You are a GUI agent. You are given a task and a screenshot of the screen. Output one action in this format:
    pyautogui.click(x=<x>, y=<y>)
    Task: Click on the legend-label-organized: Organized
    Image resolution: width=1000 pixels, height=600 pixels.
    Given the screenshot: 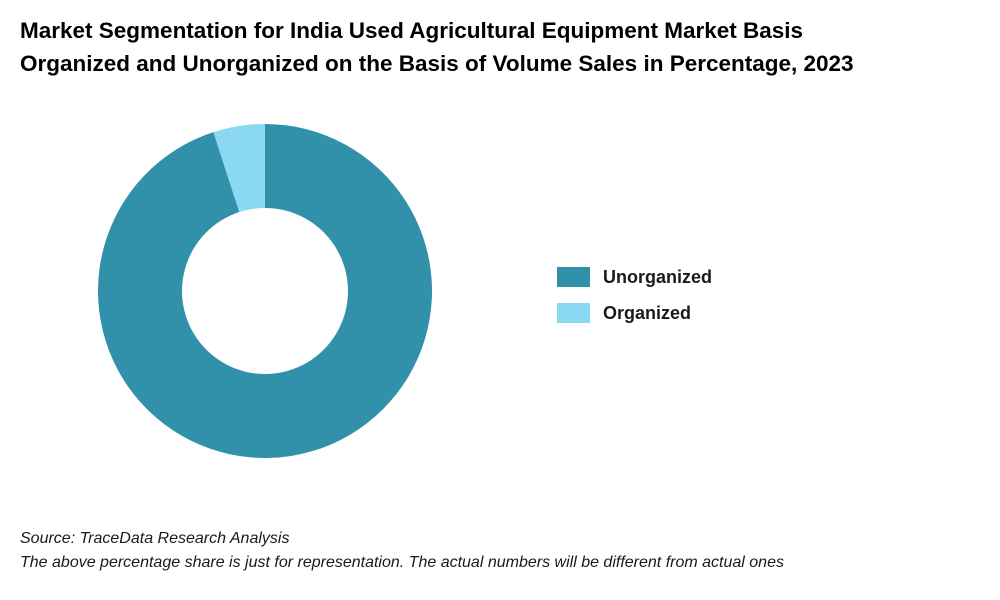 What is the action you would take?
    pyautogui.click(x=647, y=312)
    